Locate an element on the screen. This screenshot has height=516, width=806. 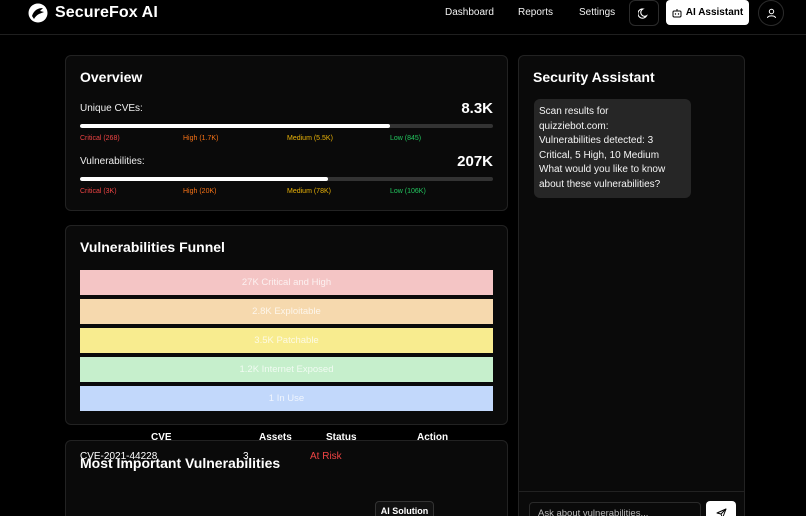
send-button is located at coordinates (721, 508).